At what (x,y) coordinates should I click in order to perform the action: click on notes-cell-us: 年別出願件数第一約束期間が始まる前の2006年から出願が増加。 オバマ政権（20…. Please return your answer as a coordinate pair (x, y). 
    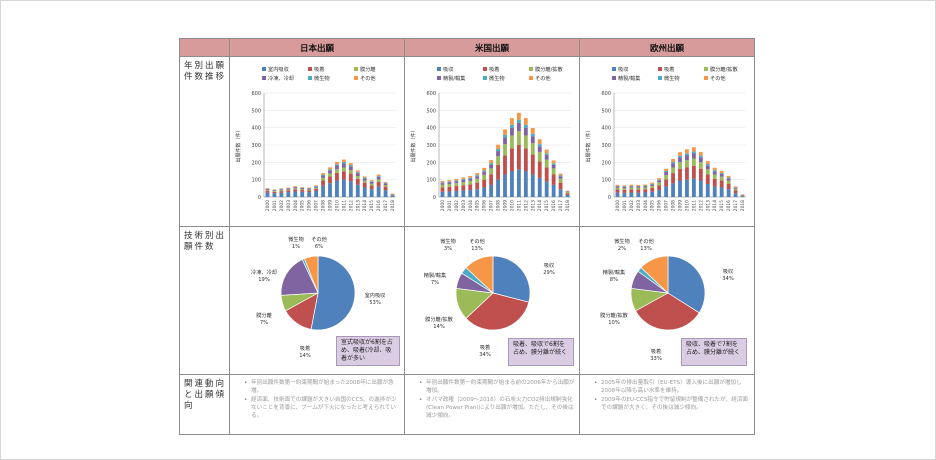
    Looking at the image, I should click on (492, 404).